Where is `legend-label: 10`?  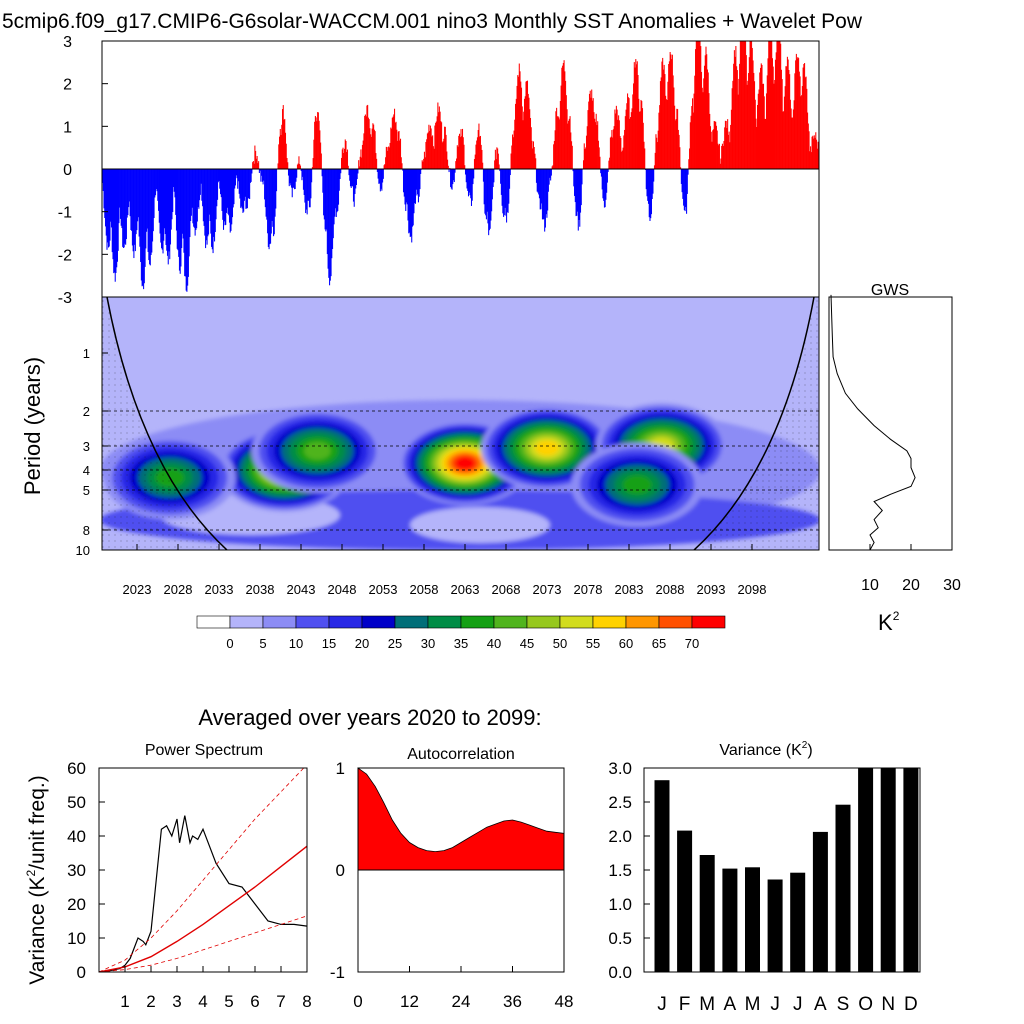
legend-label: 10 is located at coordinates (296, 643).